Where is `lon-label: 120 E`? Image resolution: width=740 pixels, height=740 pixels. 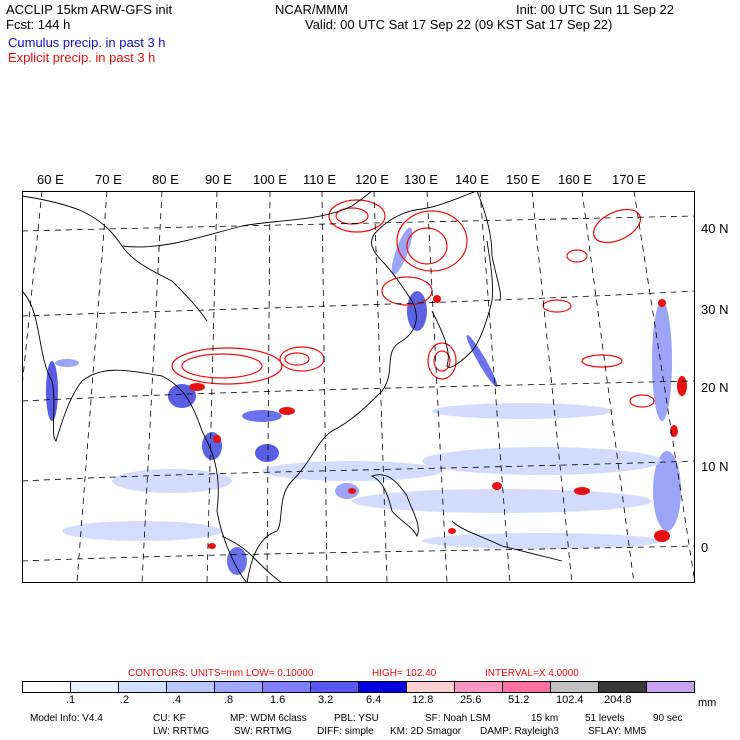
lon-label: 120 E is located at coordinates (372, 179).